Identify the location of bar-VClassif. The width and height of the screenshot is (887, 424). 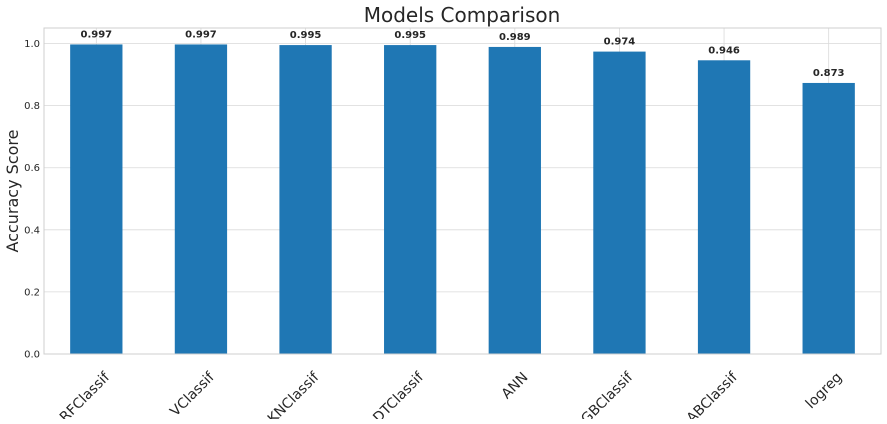
(201, 199).